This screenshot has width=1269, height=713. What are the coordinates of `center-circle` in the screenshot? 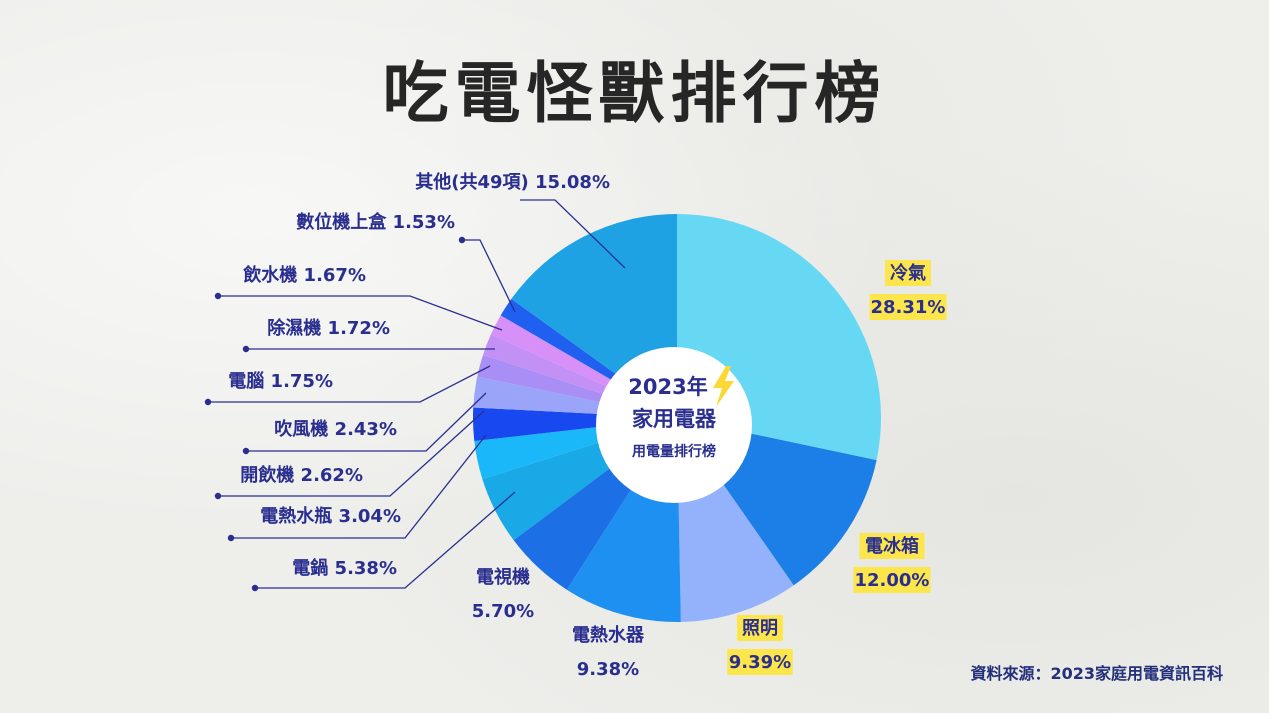 It's located at (674, 425).